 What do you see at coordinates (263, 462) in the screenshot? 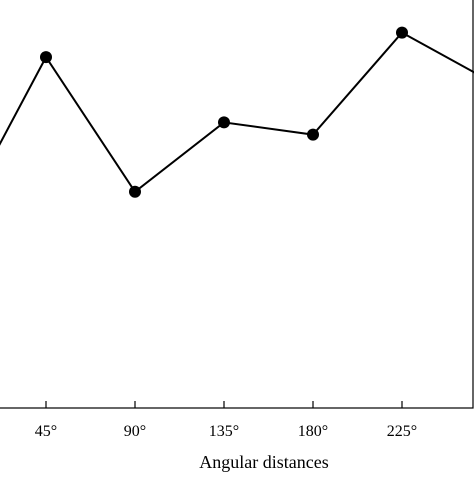
I see `x-axis-label: Angular distances` at bounding box center [263, 462].